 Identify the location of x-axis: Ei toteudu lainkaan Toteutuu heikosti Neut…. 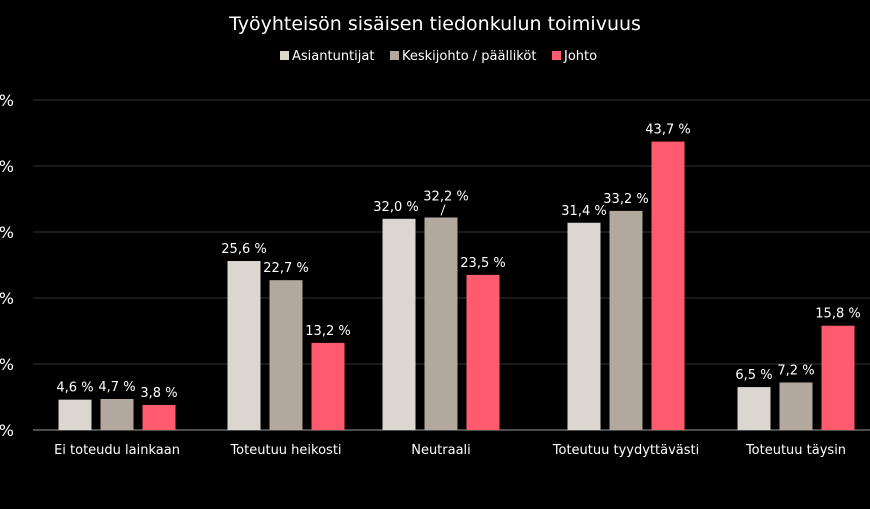
(450, 450).